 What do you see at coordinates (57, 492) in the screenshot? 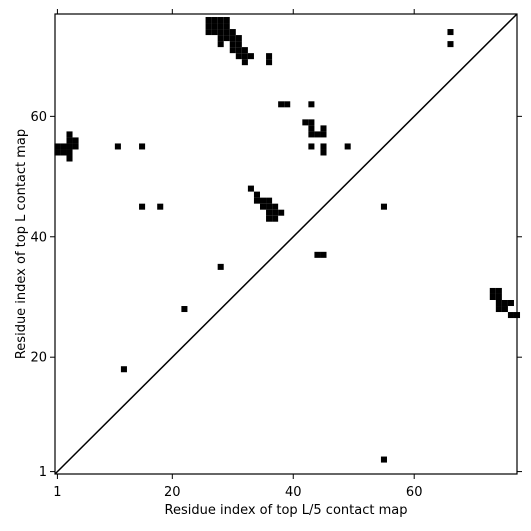
I see `x-tick-label: 1` at bounding box center [57, 492].